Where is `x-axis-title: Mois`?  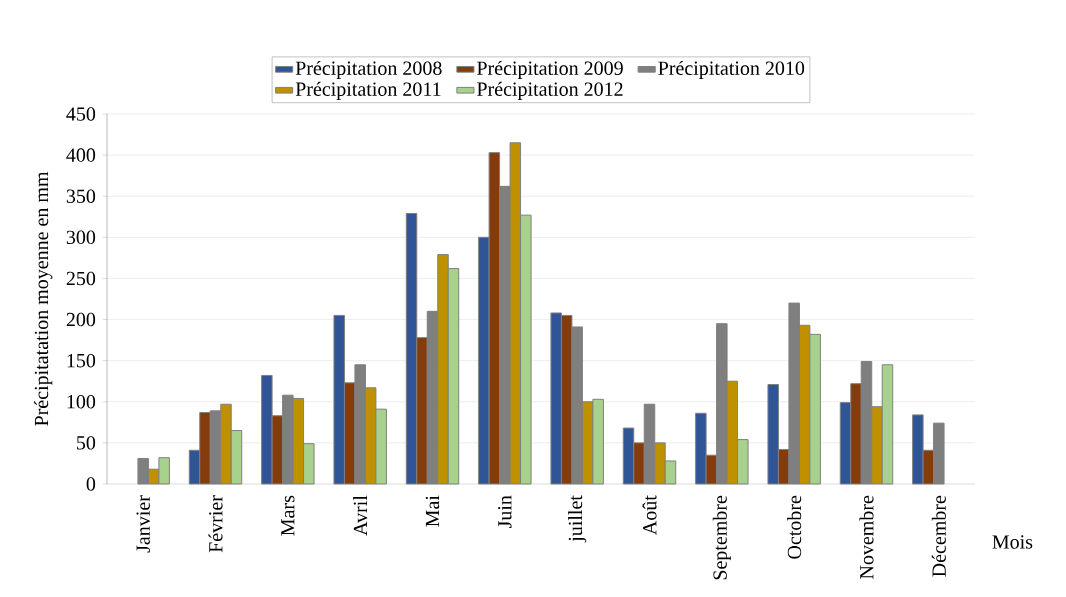 x-axis-title: Mois is located at coordinates (1012, 542).